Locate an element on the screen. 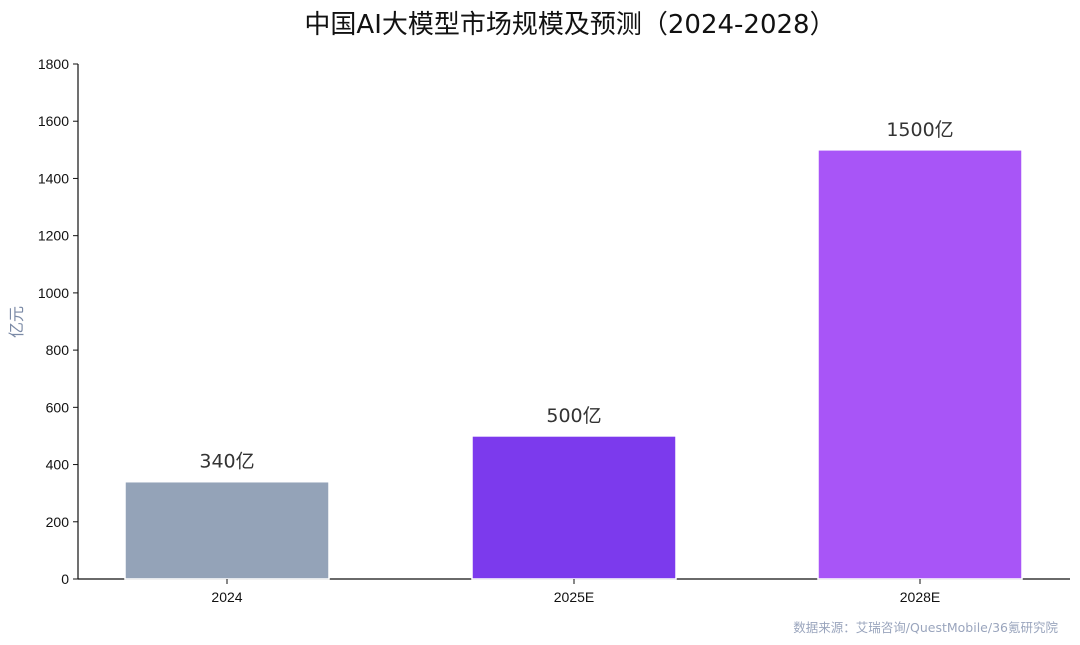 Image resolution: width=1080 pixels, height=645 pixels. bar-2024 is located at coordinates (227, 530).